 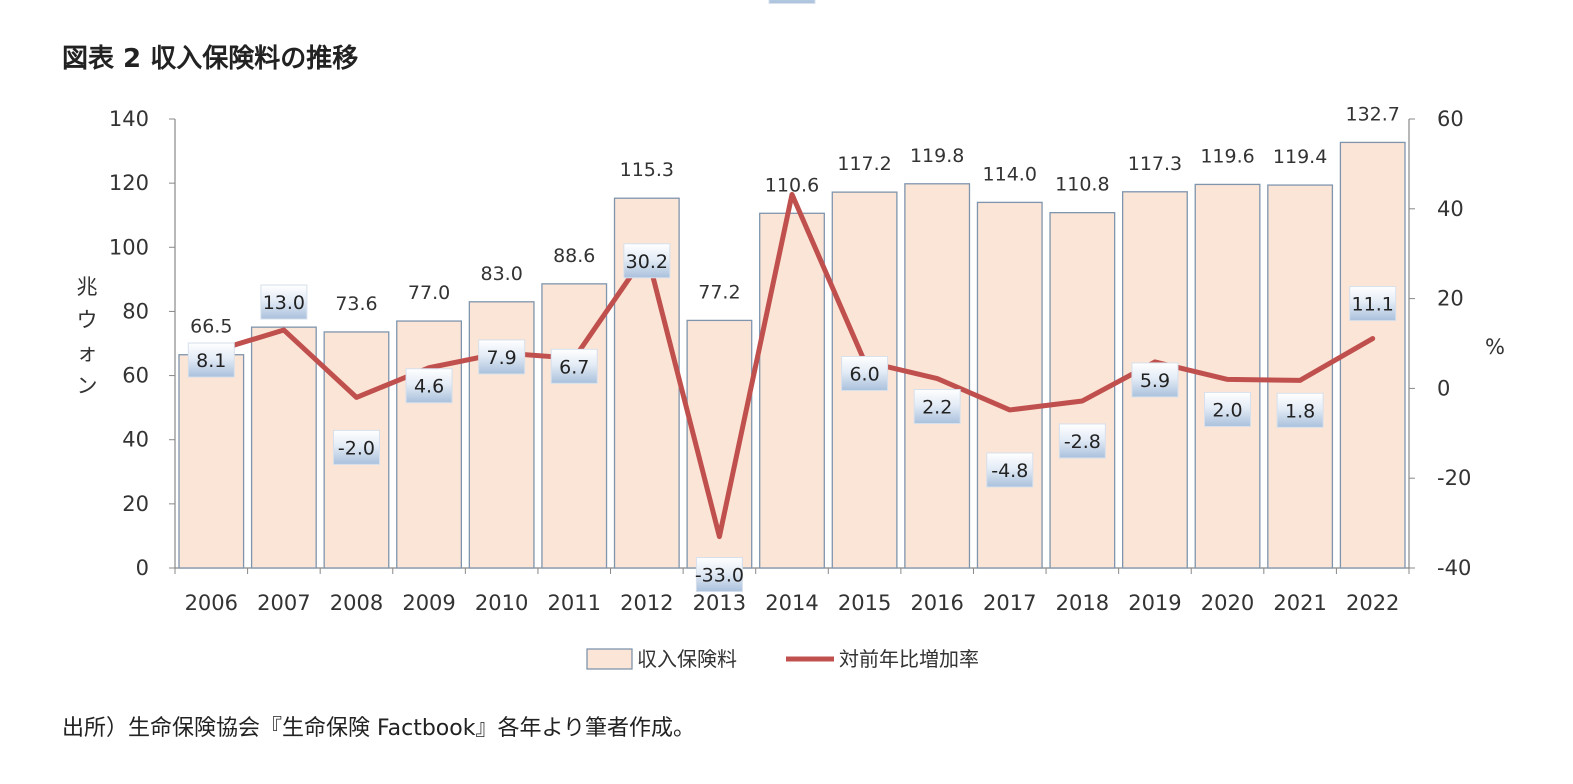 I want to click on x-tick-label: 2016, so click(x=936, y=603).